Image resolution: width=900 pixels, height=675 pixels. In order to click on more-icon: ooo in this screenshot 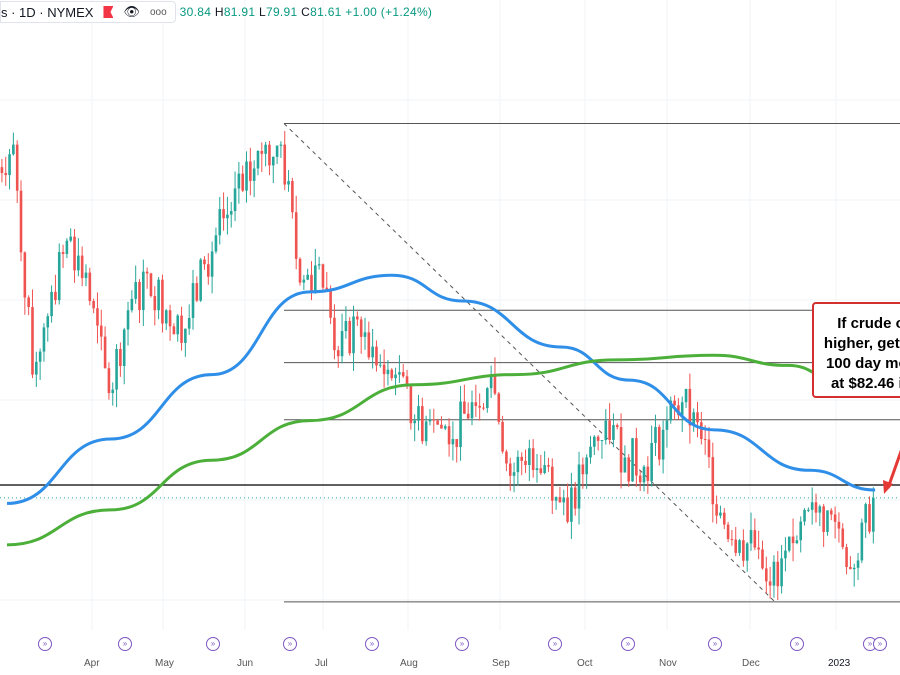, I will do `click(158, 12)`.